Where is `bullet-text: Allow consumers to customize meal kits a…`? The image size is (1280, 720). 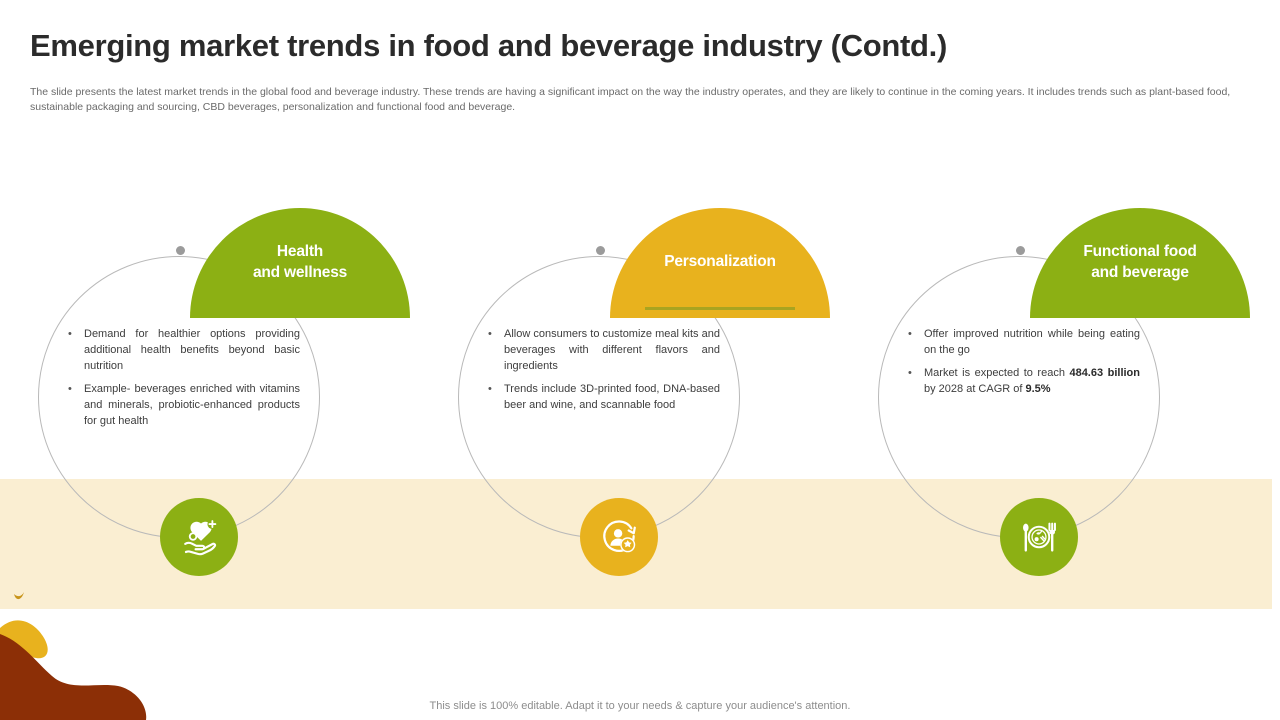 bullet-text: Allow consumers to customize meal kits a… is located at coordinates (612, 350).